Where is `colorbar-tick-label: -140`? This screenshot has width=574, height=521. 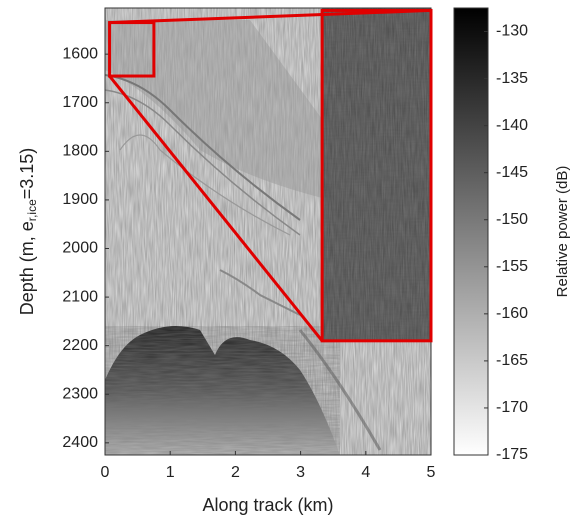
colorbar-tick-label: -140 is located at coordinates (512, 125).